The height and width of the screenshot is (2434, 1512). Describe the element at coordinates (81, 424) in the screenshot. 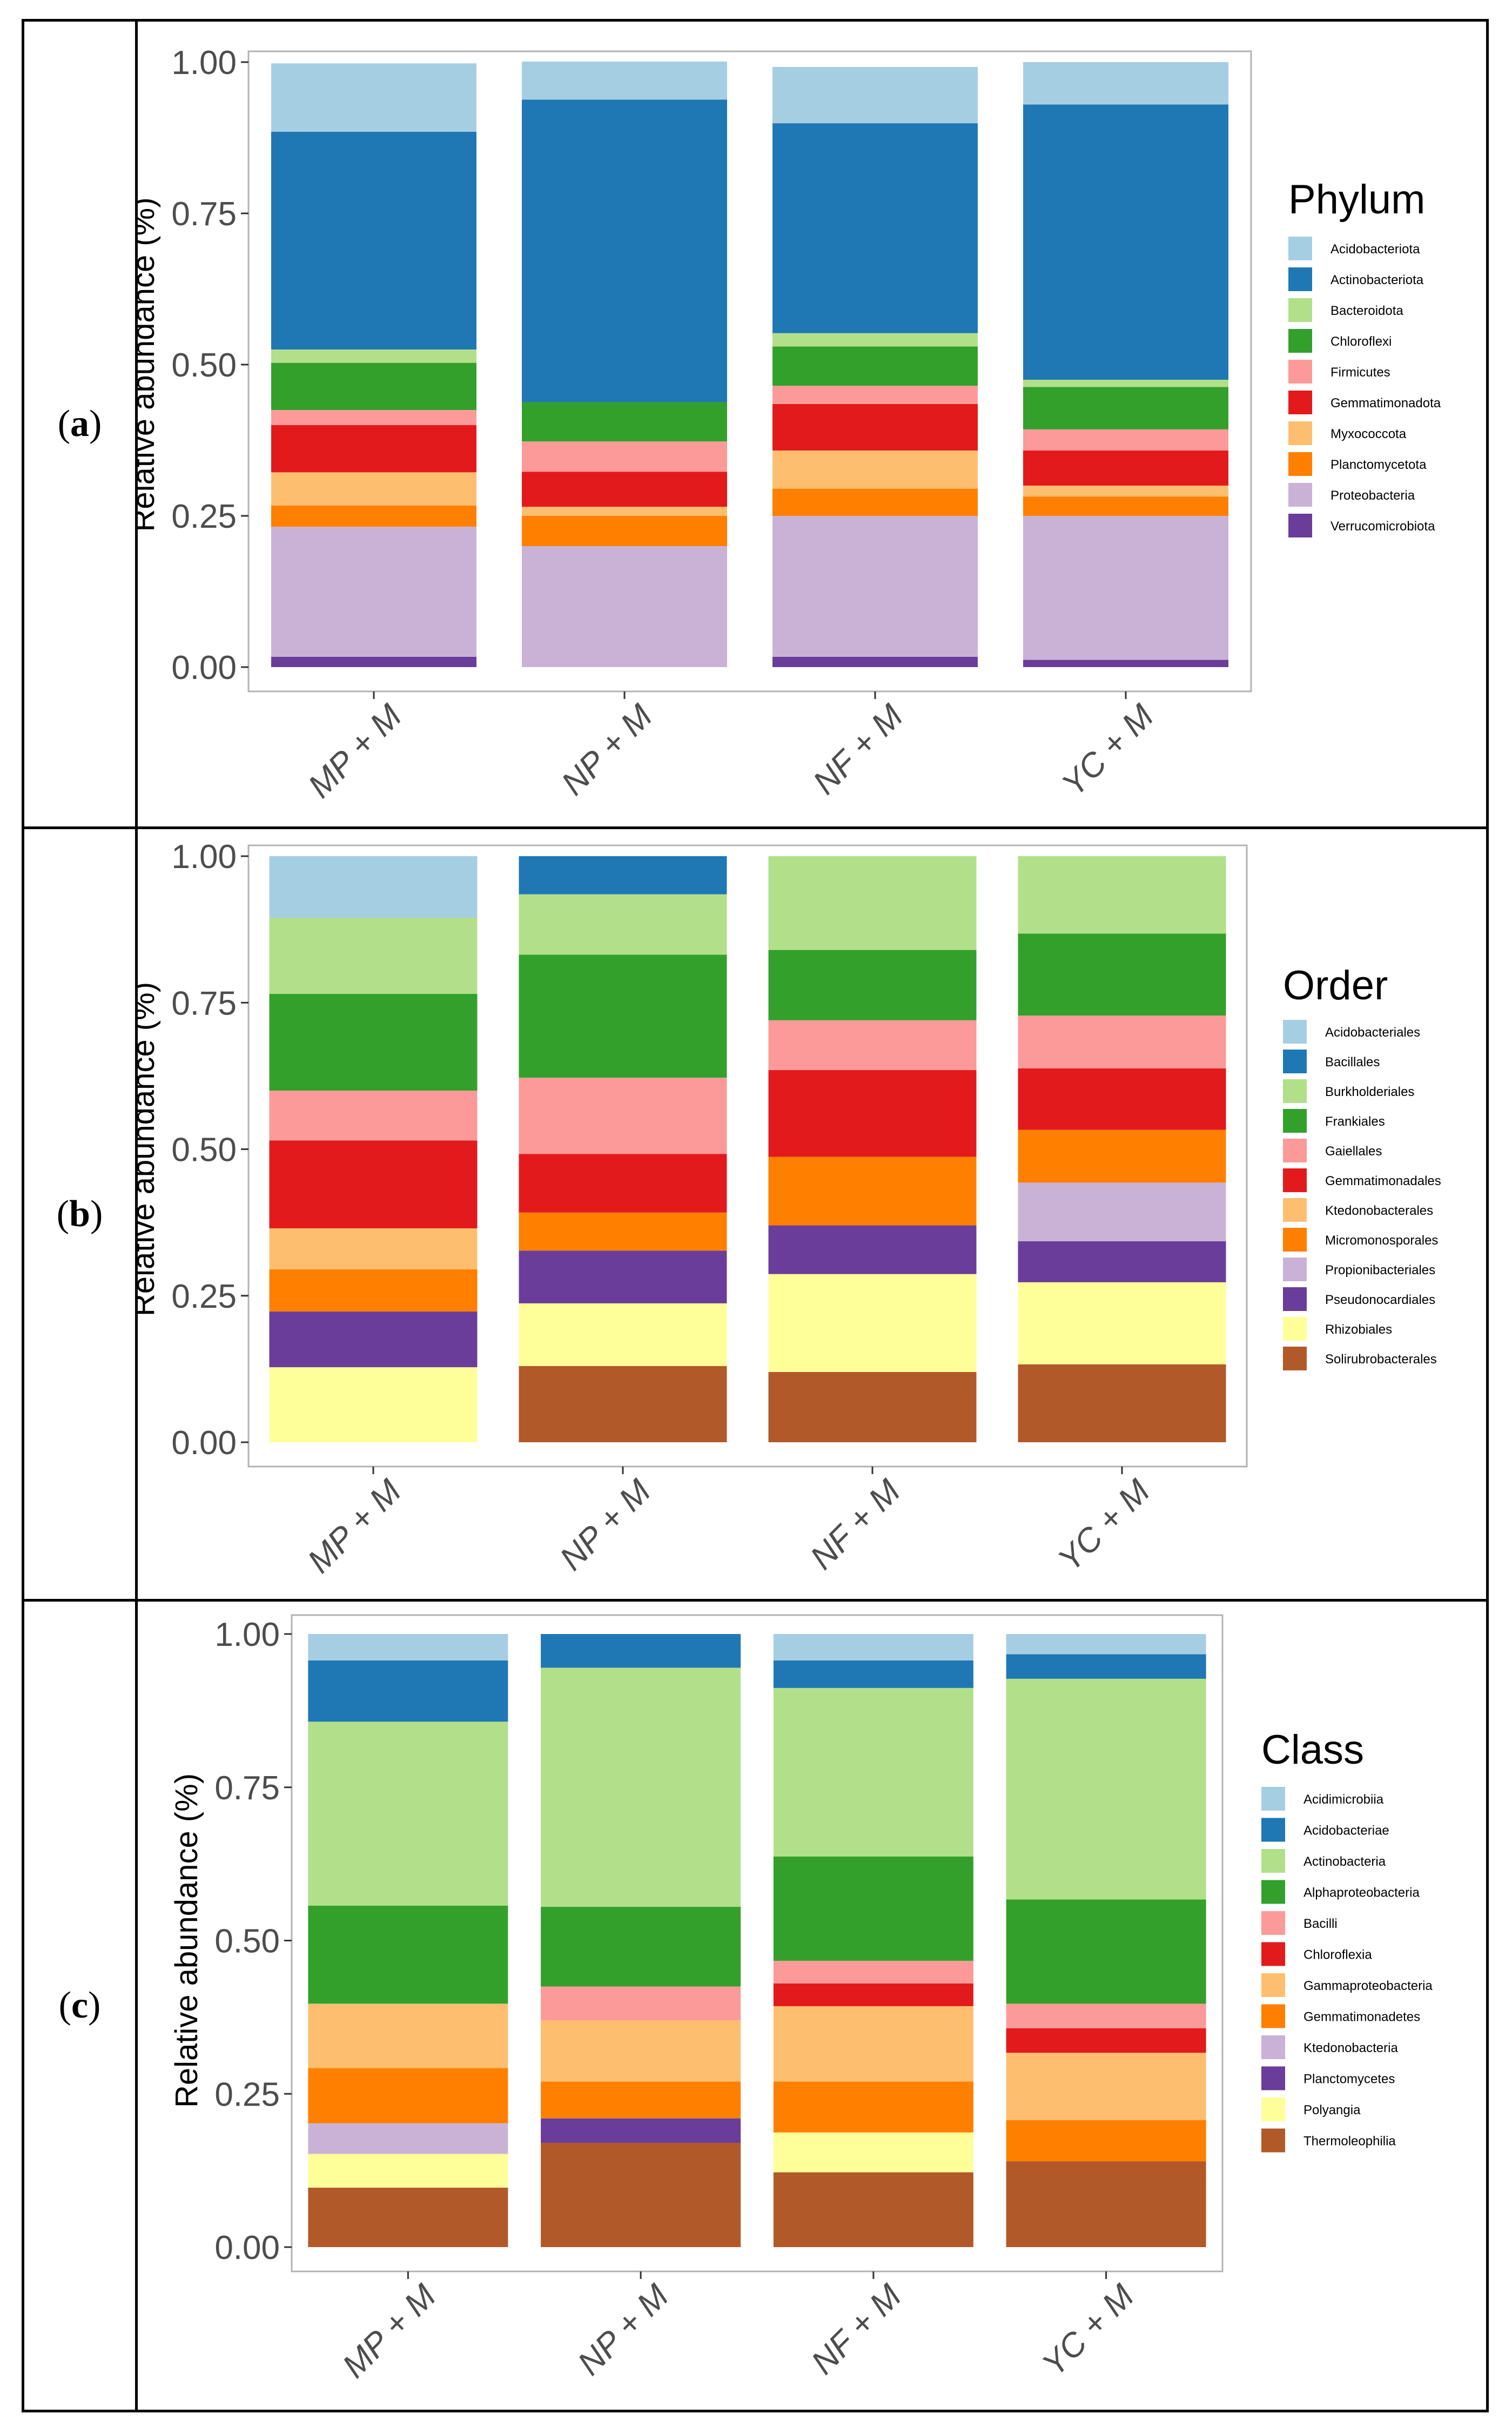

I see `panel-a-label-cell: (a)` at that location.